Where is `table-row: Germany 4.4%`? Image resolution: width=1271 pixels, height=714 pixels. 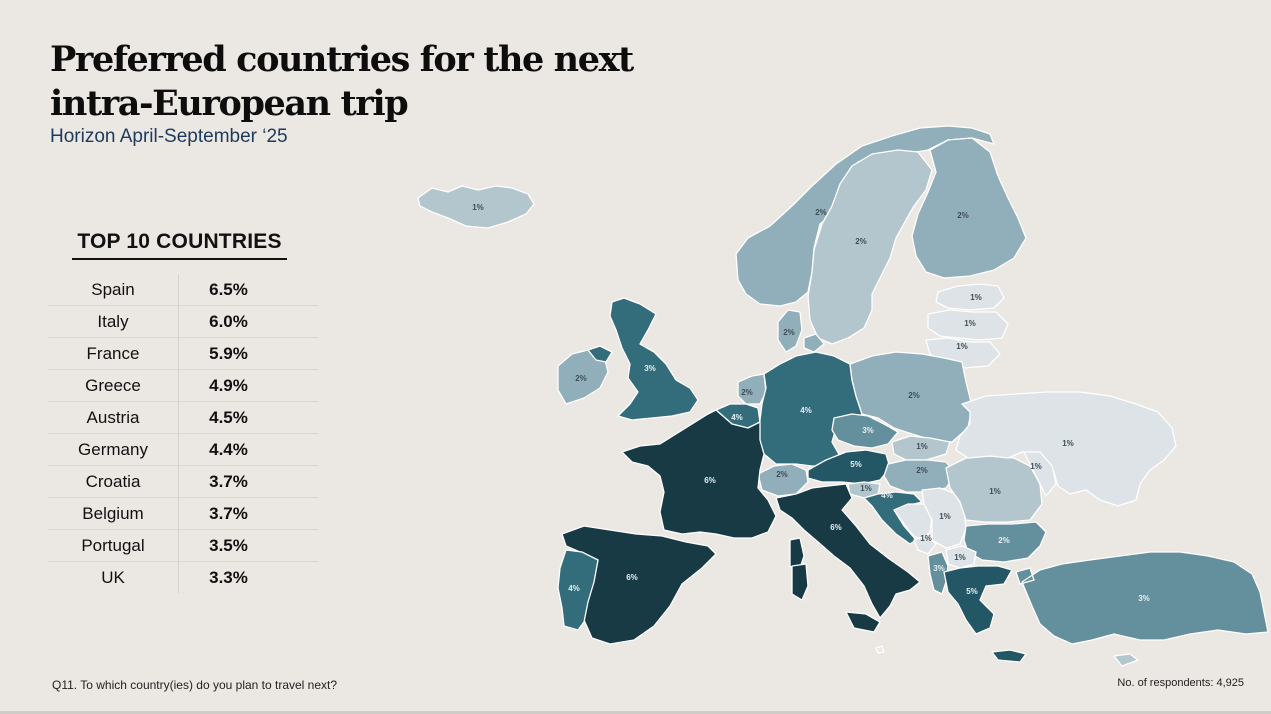 table-row: Germany 4.4% is located at coordinates (183, 449).